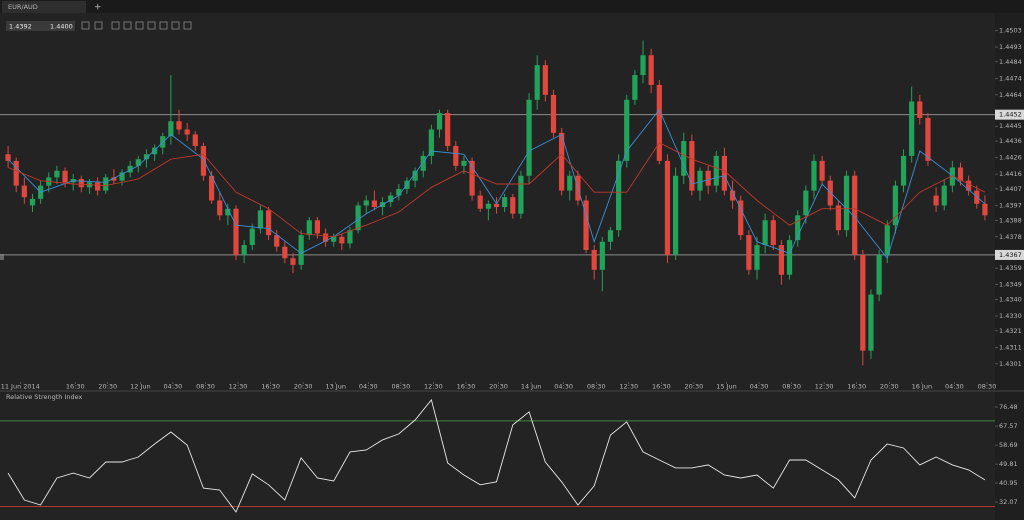  I want to click on scroll-handle, so click(2, 257).